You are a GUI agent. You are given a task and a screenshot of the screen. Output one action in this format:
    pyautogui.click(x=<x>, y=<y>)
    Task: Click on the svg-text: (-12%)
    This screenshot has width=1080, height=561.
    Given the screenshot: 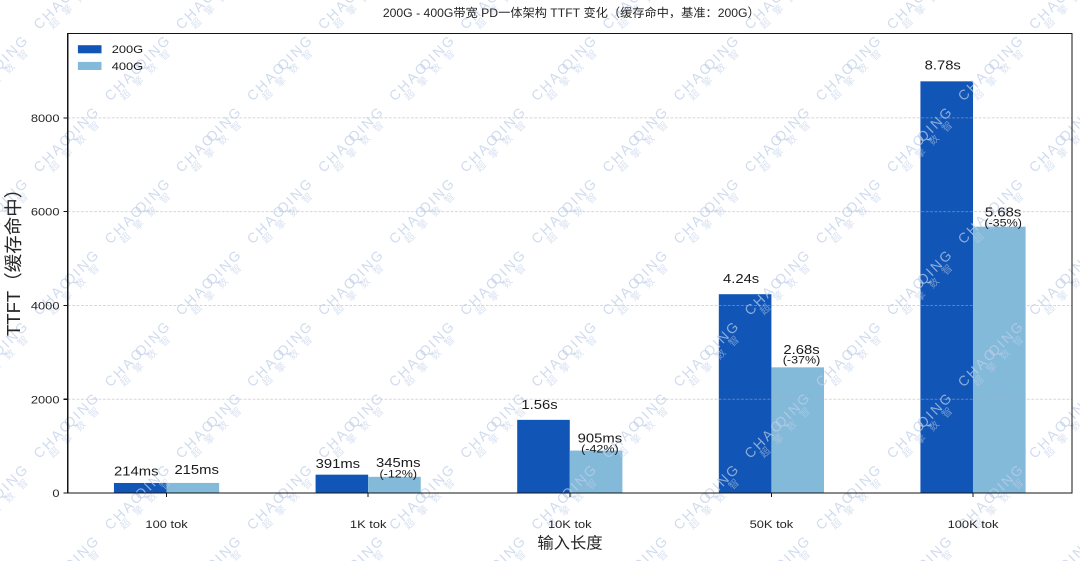 What is the action you would take?
    pyautogui.click(x=398, y=474)
    